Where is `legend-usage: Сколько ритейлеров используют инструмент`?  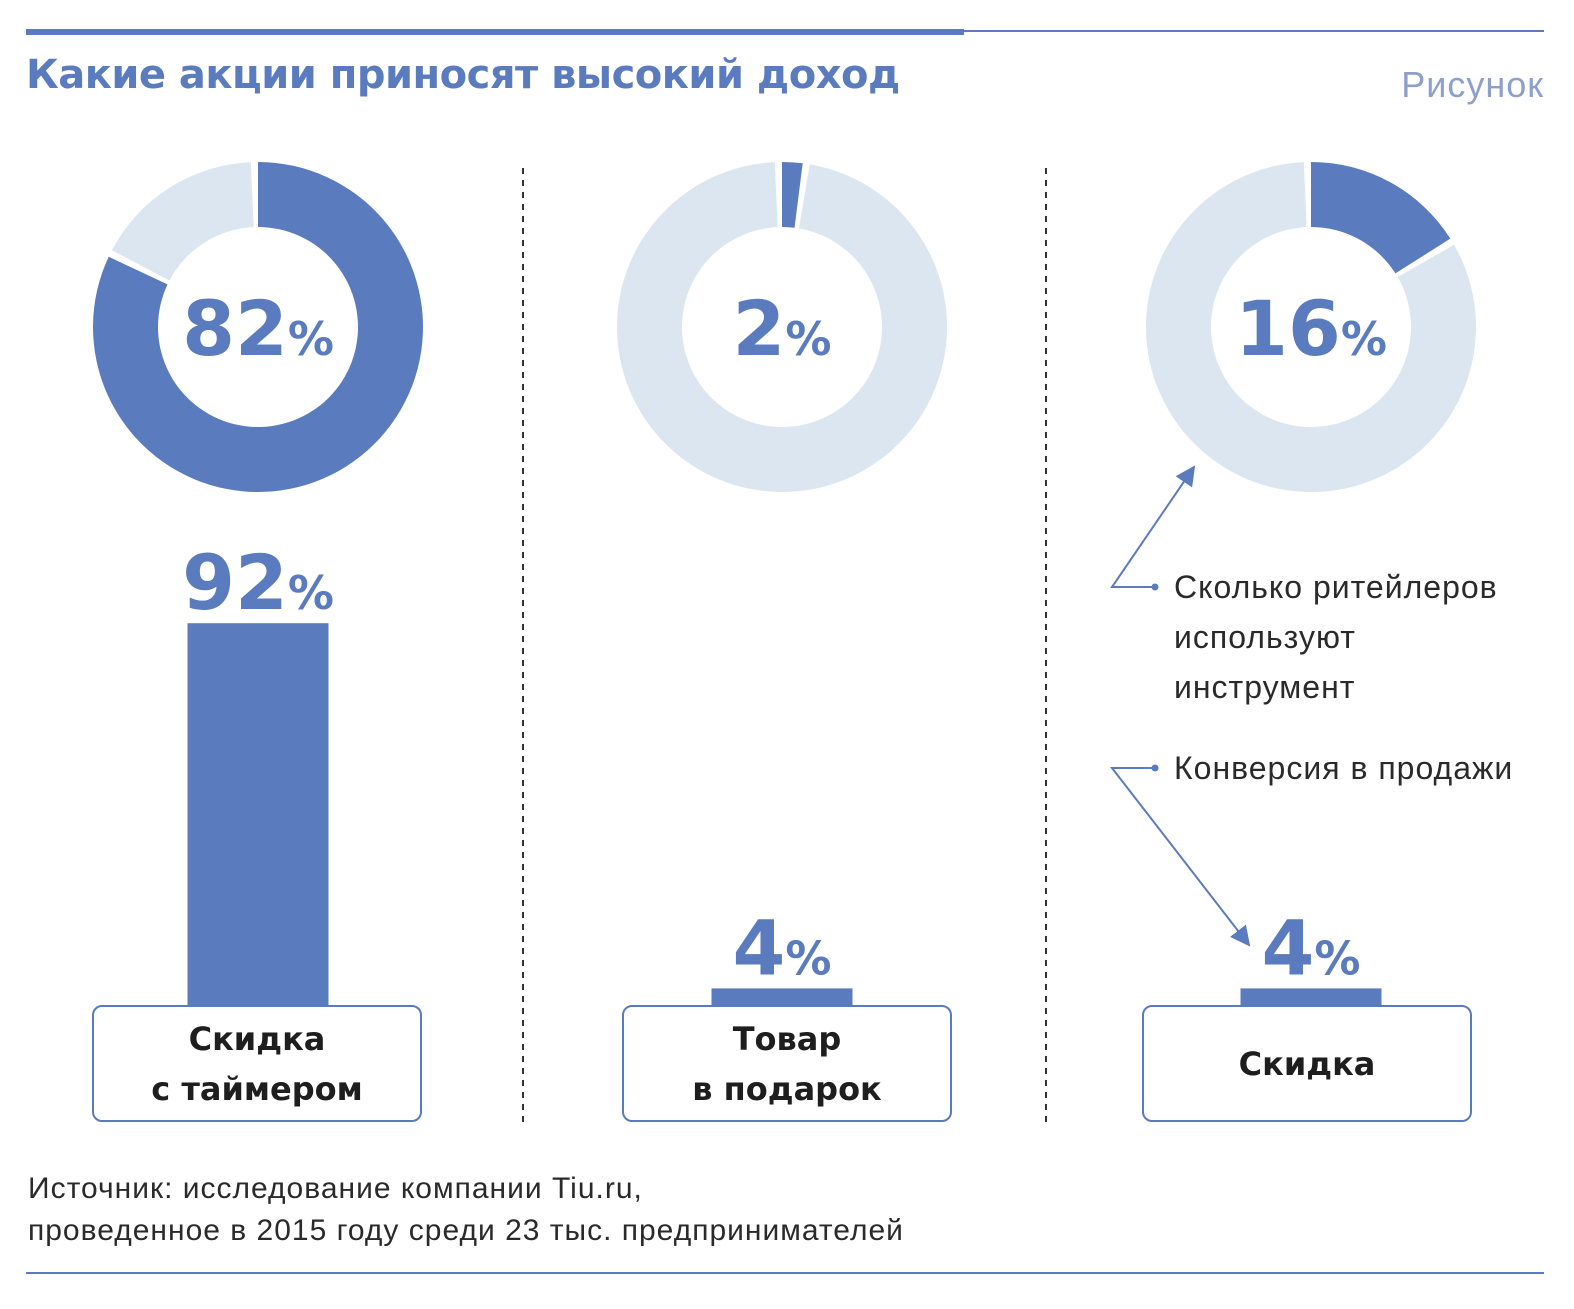 legend-usage: Сколько ритейлеров используют инструмент is located at coordinates (1336, 637).